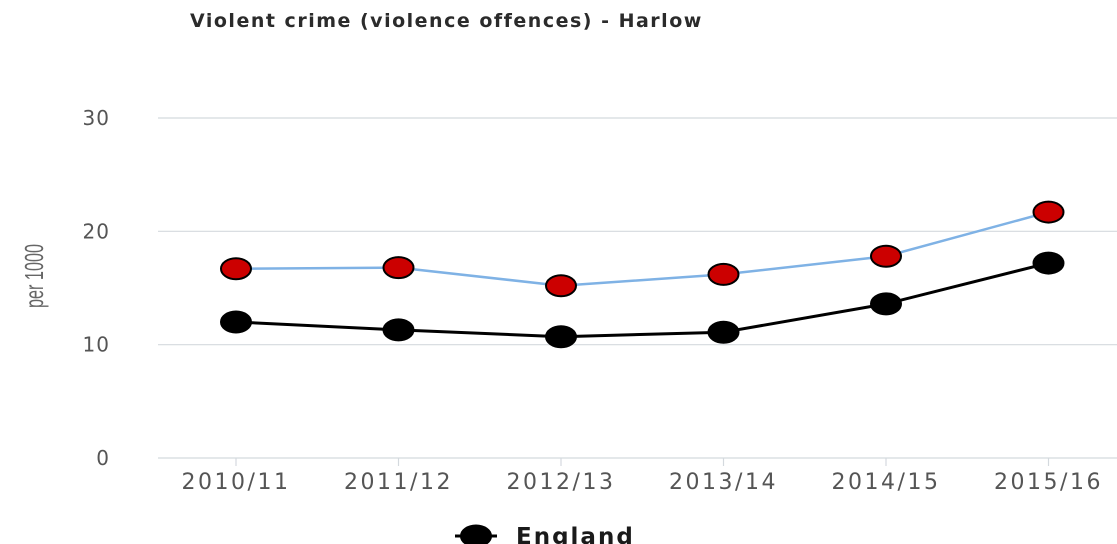 The image size is (1117, 544). What do you see at coordinates (723, 482) in the screenshot?
I see `x-tick-label: 2013/14` at bounding box center [723, 482].